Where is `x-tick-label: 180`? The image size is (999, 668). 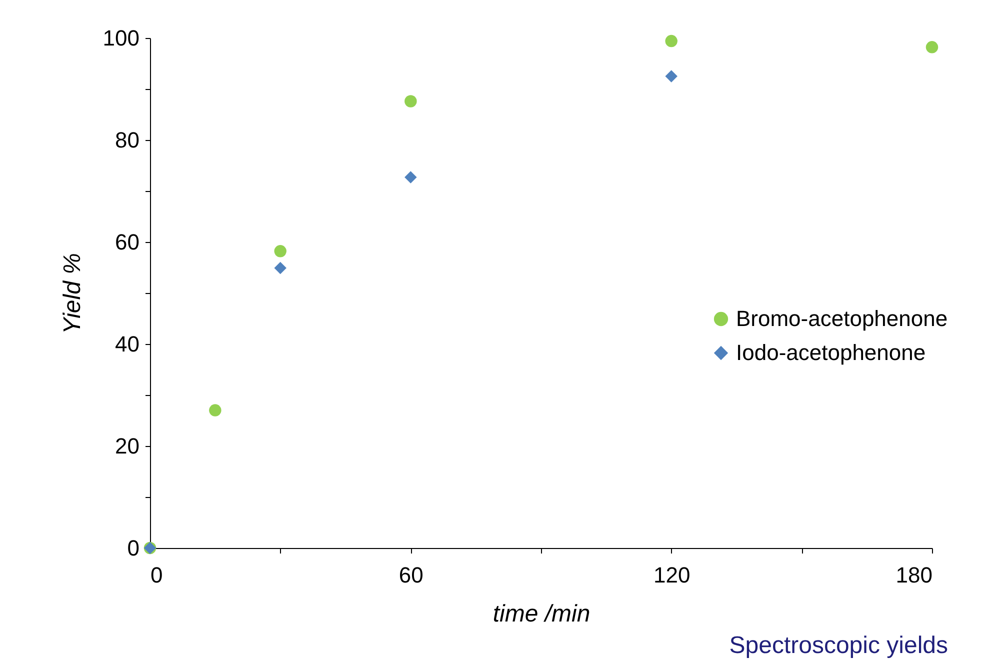
x-tick-label: 180 is located at coordinates (914, 575).